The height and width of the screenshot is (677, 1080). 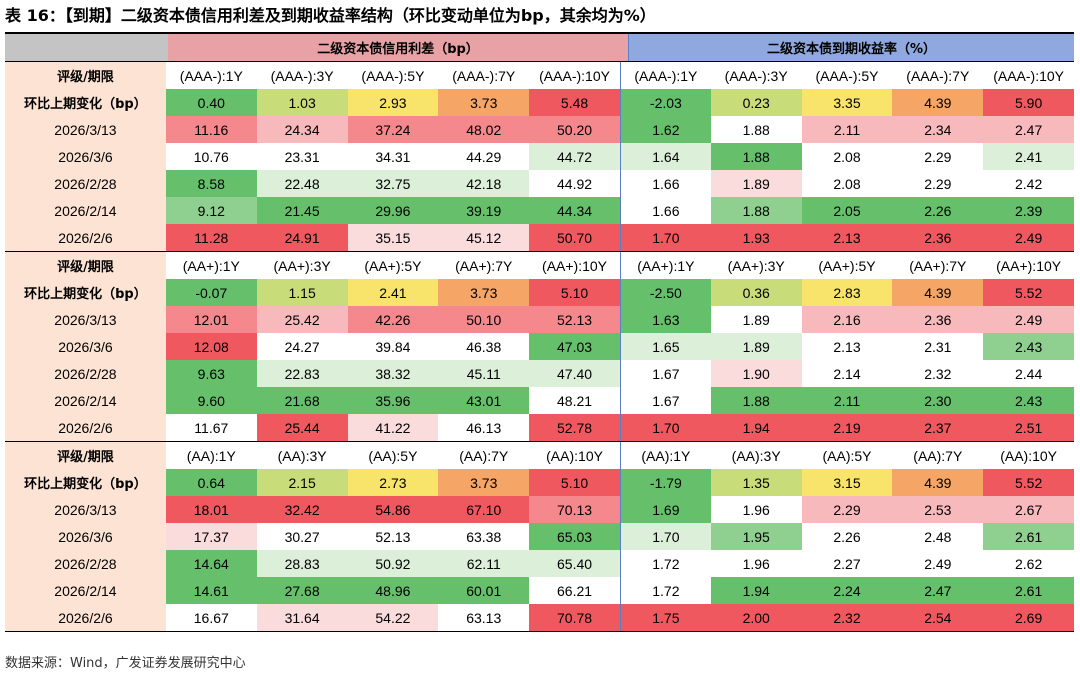 What do you see at coordinates (86, 47) in the screenshot?
I see `header-corner` at bounding box center [86, 47].